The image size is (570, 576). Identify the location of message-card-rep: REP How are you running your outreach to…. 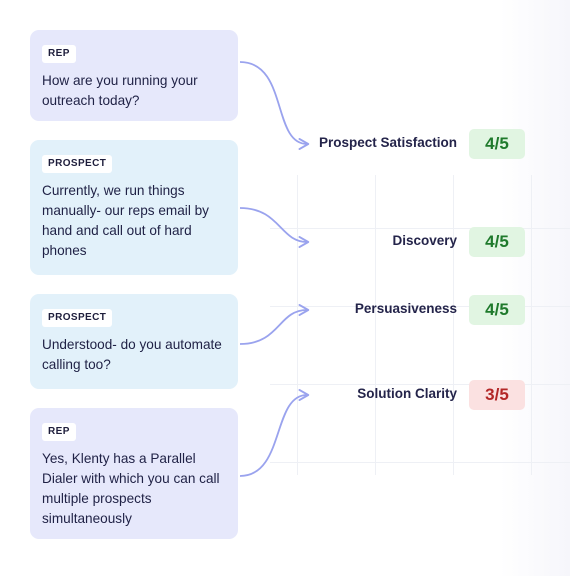
(134, 75).